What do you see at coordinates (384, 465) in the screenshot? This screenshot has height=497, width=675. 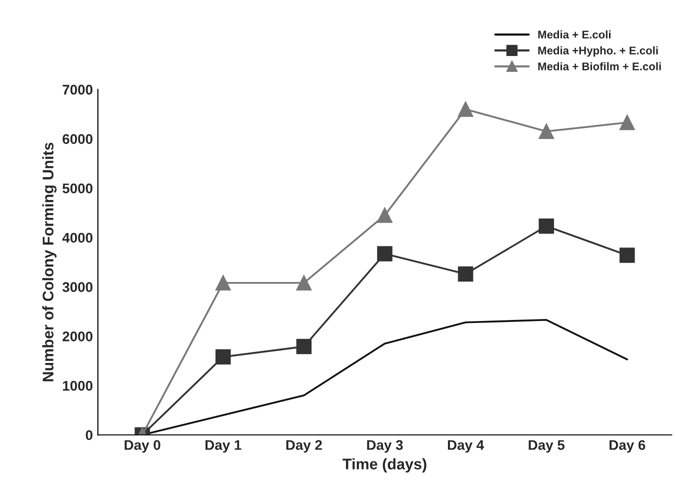 I see `x-axis-title: Time (days)` at bounding box center [384, 465].